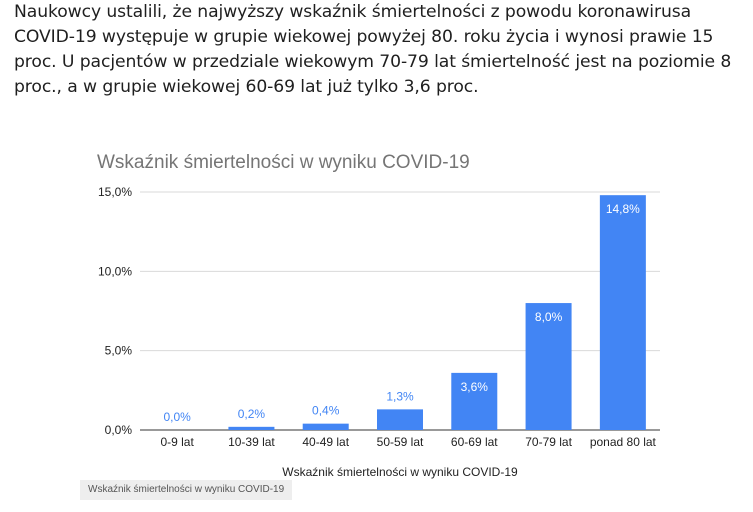 This screenshot has width=753, height=512. What do you see at coordinates (186, 490) in the screenshot?
I see `chart-caption: Wskaźnik śmiertelności w wyniku COVID-19` at bounding box center [186, 490].